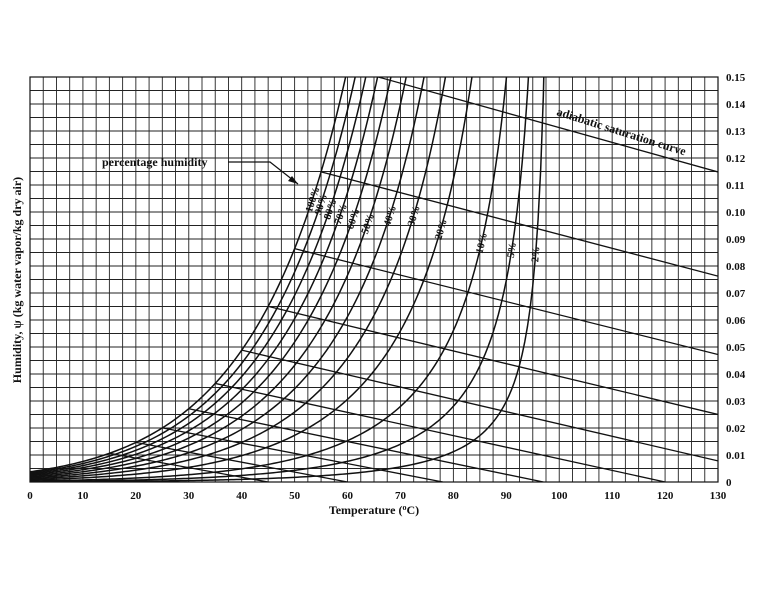 The height and width of the screenshot is (594, 768). Describe the element at coordinates (735, 186) in the screenshot. I see `y-tick-label: 0.11` at that location.